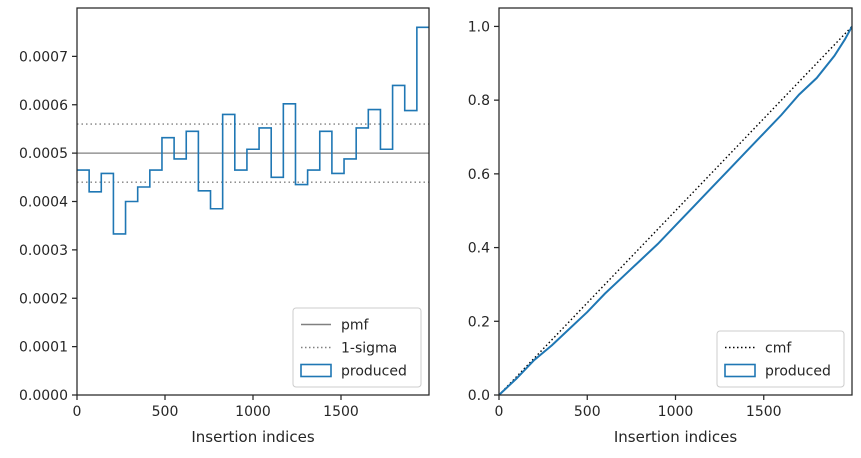 This screenshot has height=458, width=861. I want to click on y-tick-label: 0.0005, so click(43, 154).